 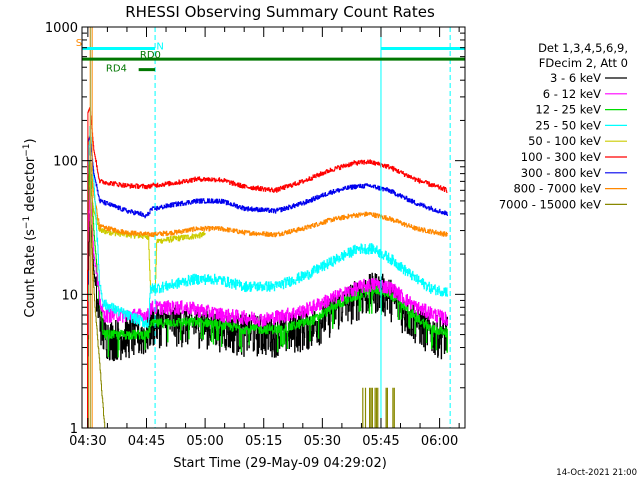 What do you see at coordinates (572, 94) in the screenshot?
I see `legend-entry-label: 6 - 12 keV` at bounding box center [572, 94].